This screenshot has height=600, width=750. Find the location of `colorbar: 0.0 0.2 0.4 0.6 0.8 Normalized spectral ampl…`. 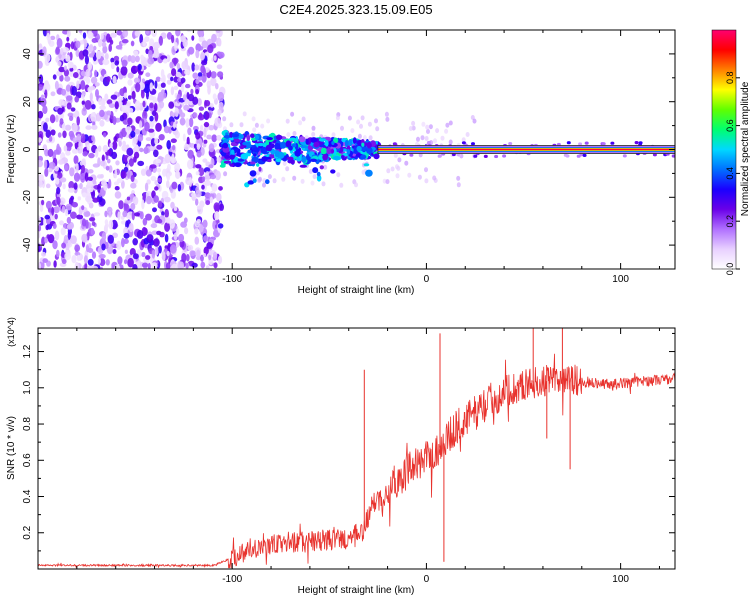

colorbar: 0.0 0.2 0.4 0.6 0.8 Normalized spectral ampl… is located at coordinates (730, 152).